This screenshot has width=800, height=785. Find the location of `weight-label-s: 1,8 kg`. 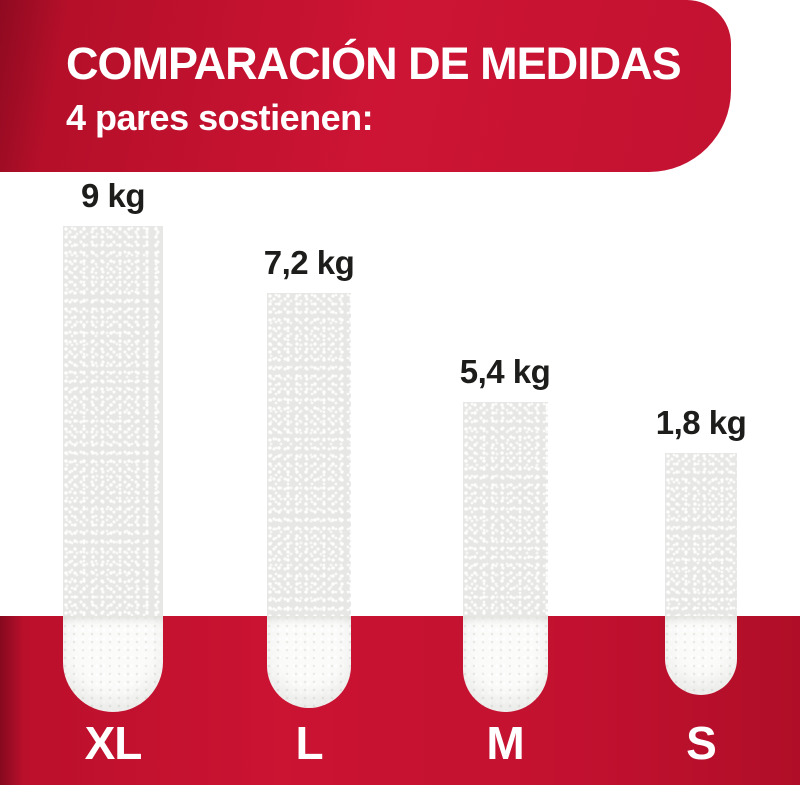

weight-label-s: 1,8 kg is located at coordinates (701, 422).